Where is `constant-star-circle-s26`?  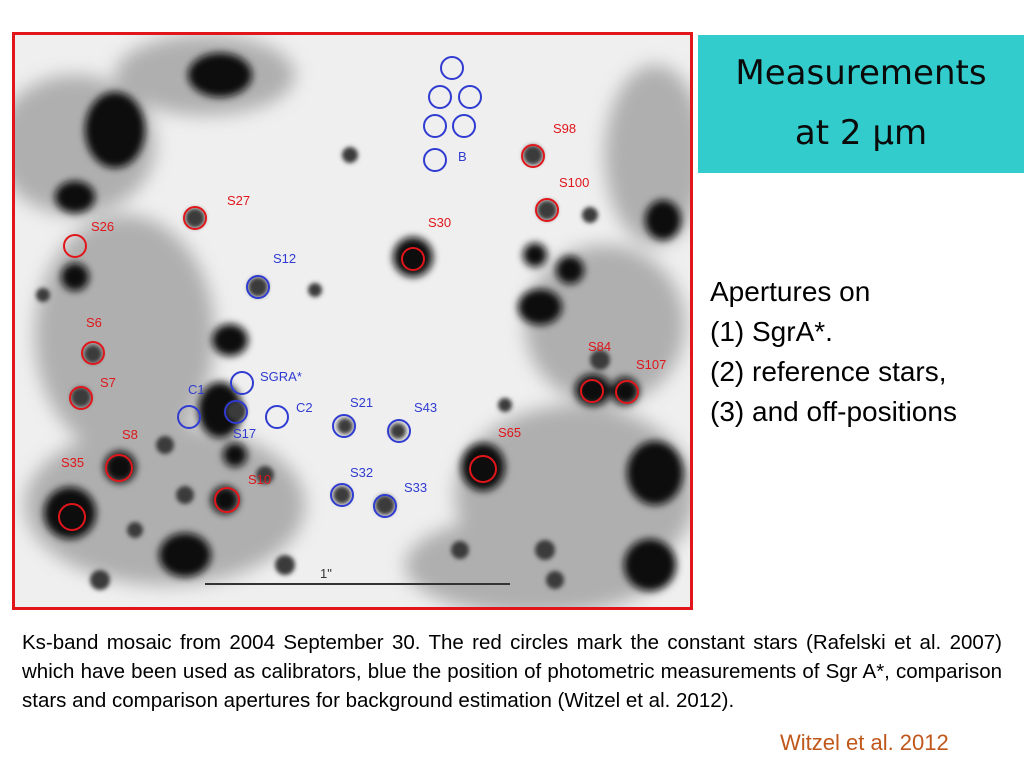 constant-star-circle-s26 is located at coordinates (75, 246).